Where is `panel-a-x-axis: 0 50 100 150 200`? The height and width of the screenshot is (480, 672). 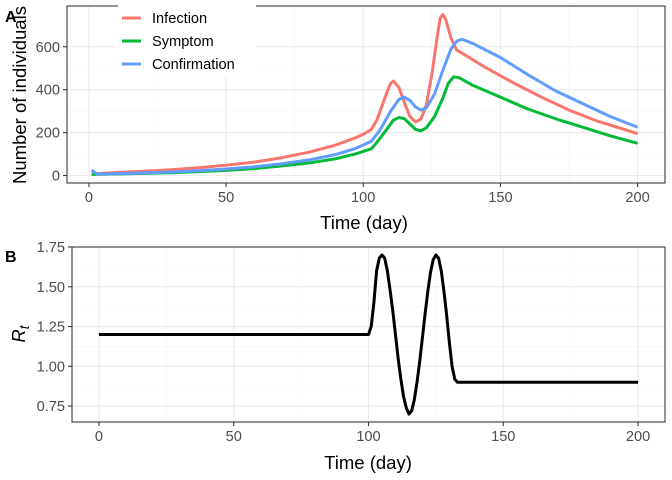 panel-a-x-axis: 0 50 100 150 200 is located at coordinates (367, 194).